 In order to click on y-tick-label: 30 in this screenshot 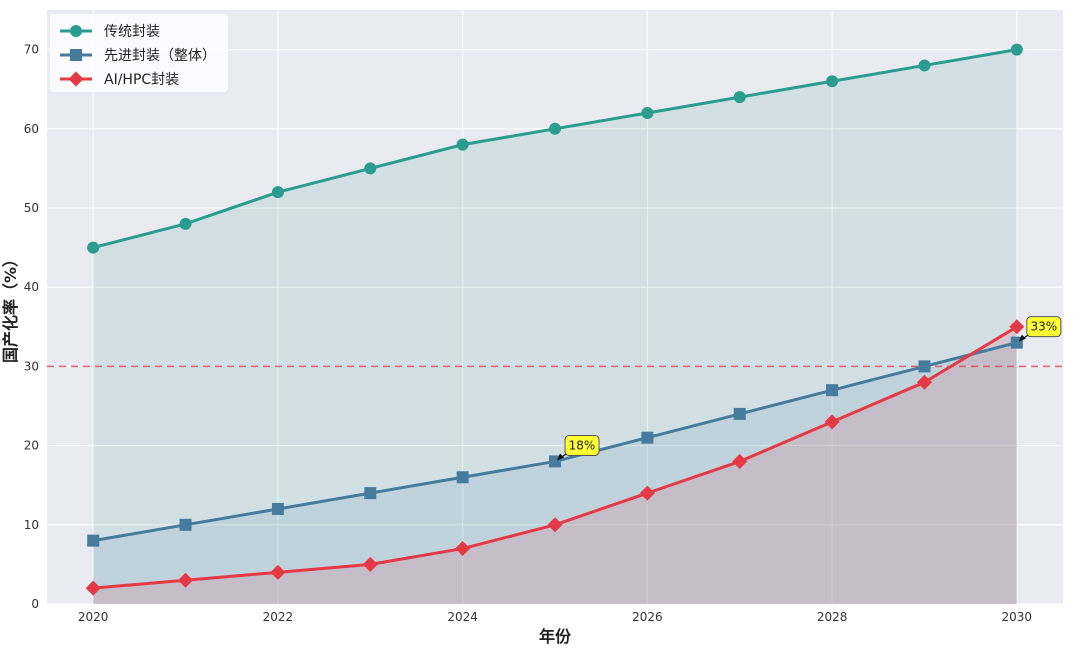, I will do `click(31, 366)`.